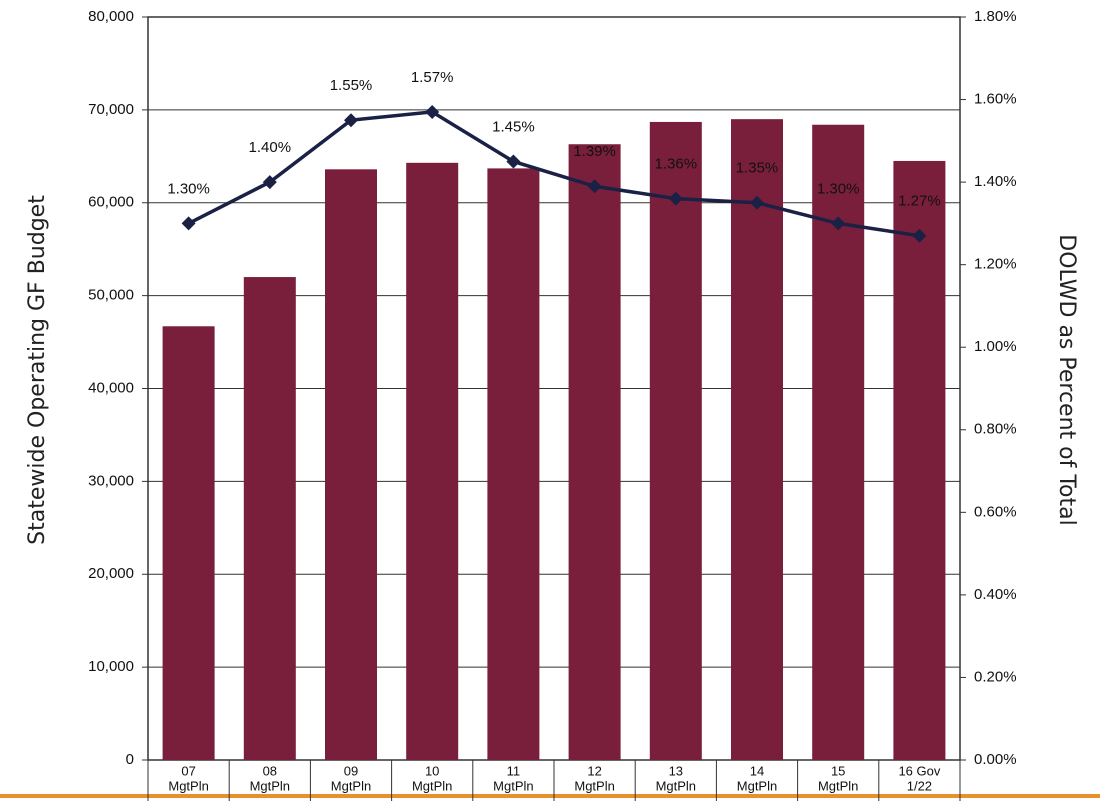 This screenshot has width=1100, height=801. Describe the element at coordinates (270, 770) in the screenshot. I see `x-tick-label: 08` at that location.